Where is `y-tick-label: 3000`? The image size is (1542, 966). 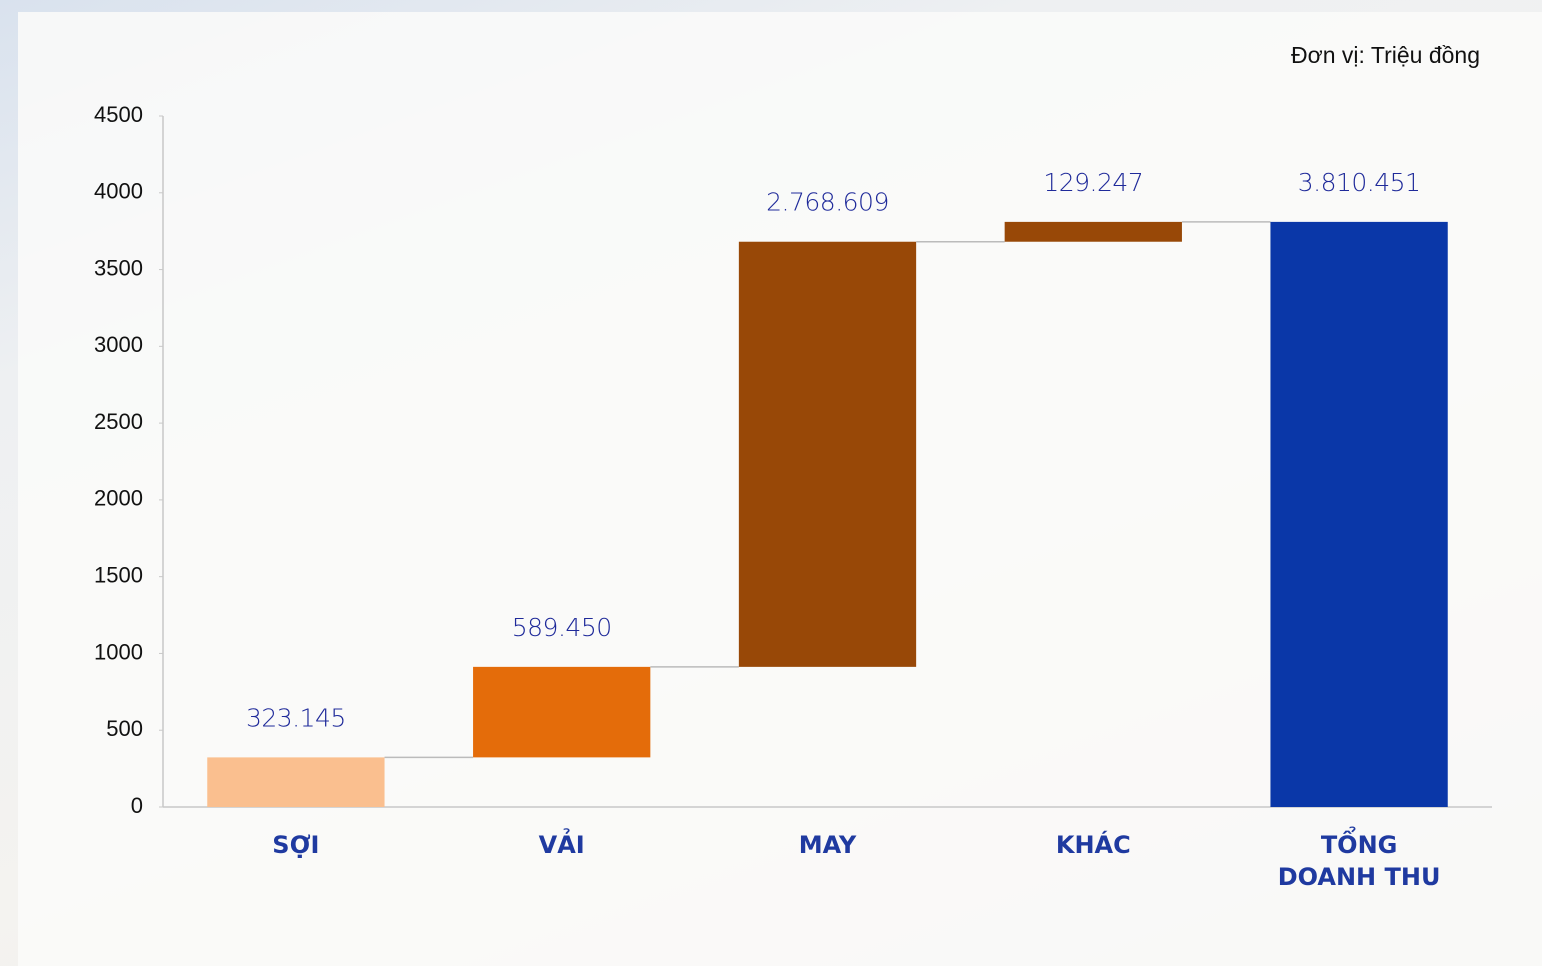 y-tick-label: 3000 is located at coordinates (118, 344).